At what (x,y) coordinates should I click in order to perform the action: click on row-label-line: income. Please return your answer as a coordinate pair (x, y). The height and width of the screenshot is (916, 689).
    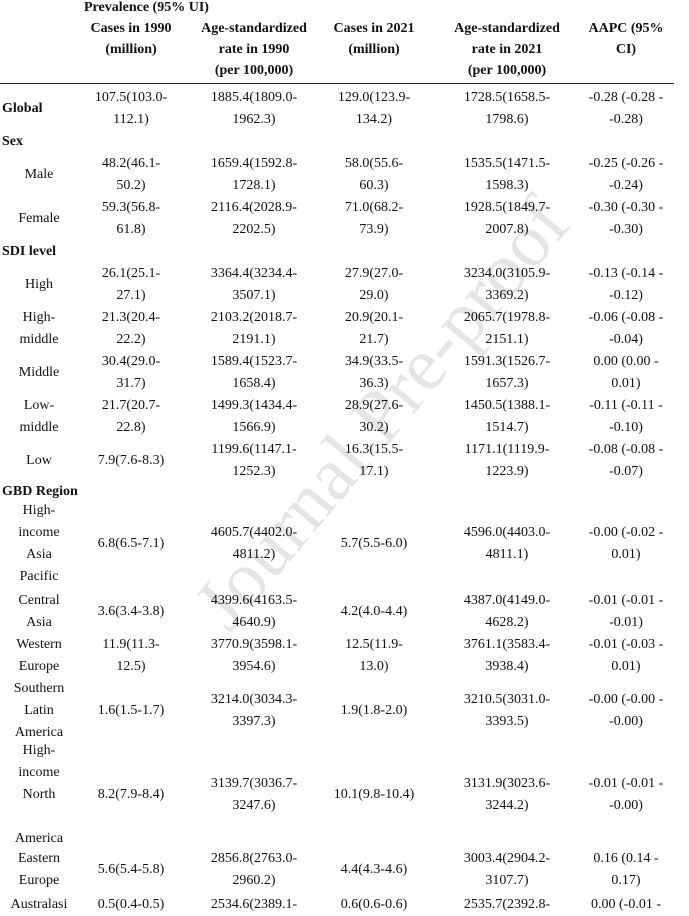
    Looking at the image, I should click on (39, 532).